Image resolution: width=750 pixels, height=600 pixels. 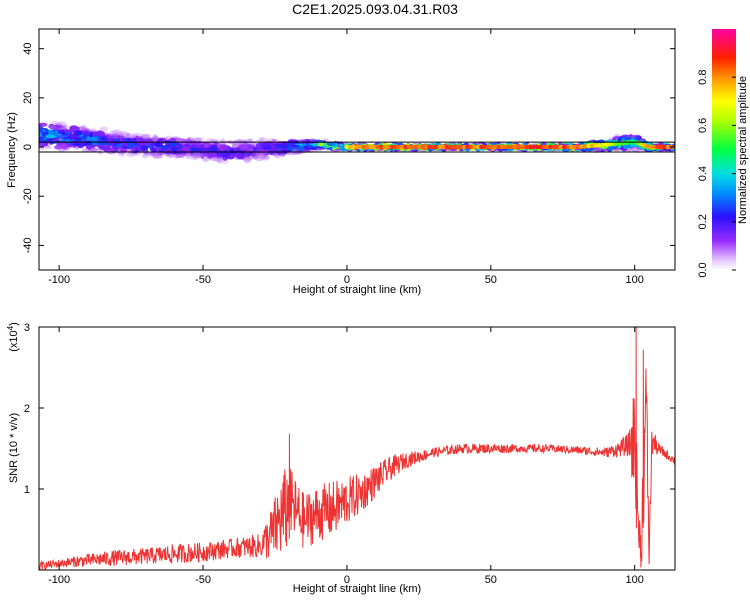 What do you see at coordinates (357, 589) in the screenshot?
I see `snr-x-label: Height of straight line (km)` at bounding box center [357, 589].